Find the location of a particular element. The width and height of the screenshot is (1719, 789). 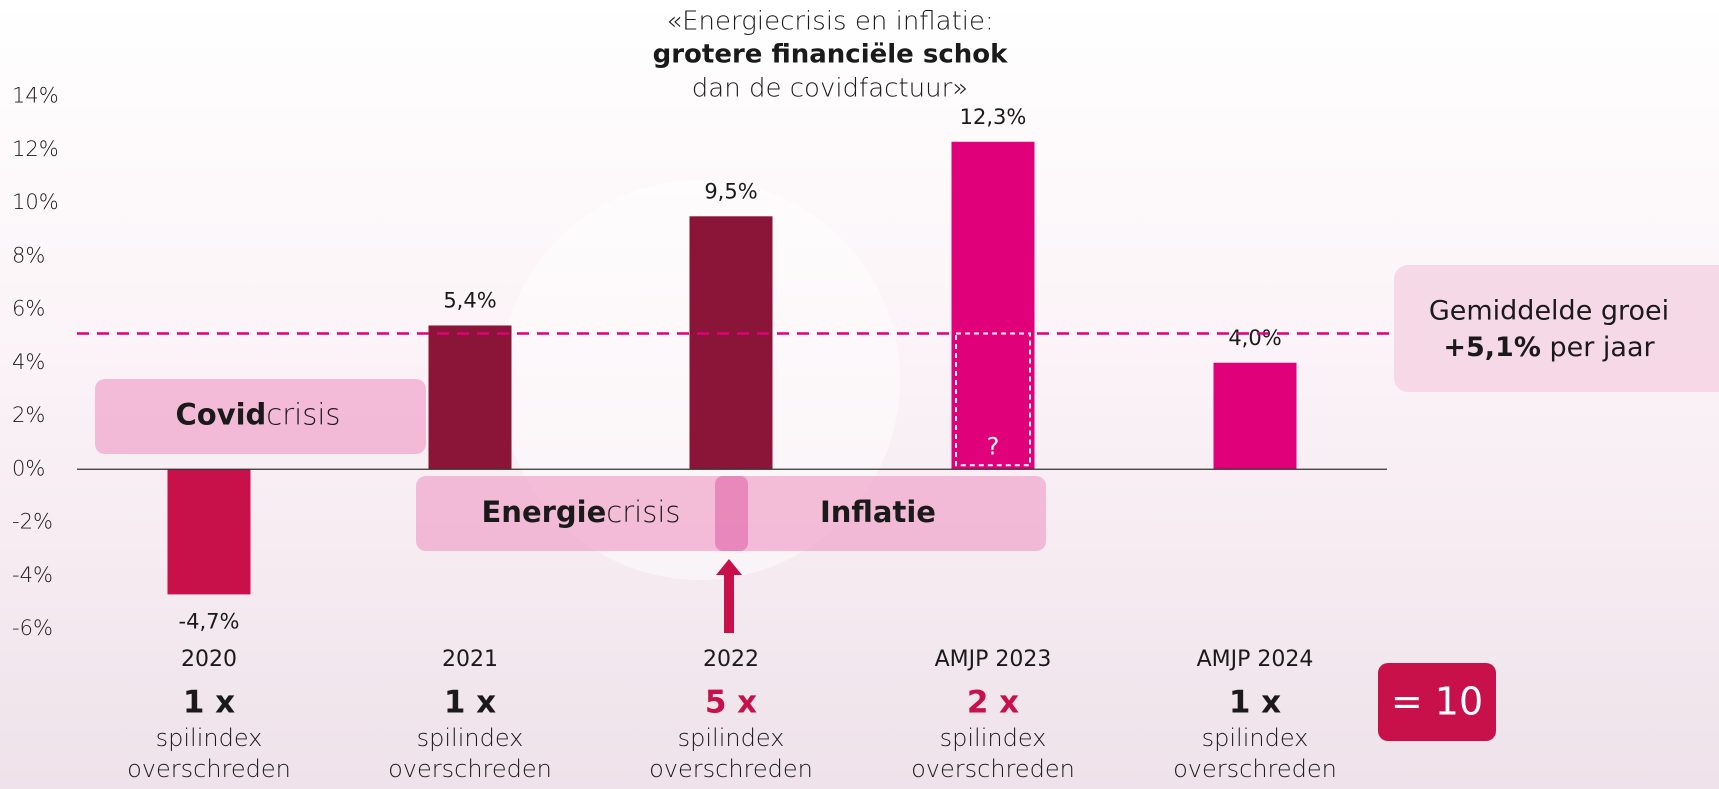

count-label: 2 x is located at coordinates (993, 703).